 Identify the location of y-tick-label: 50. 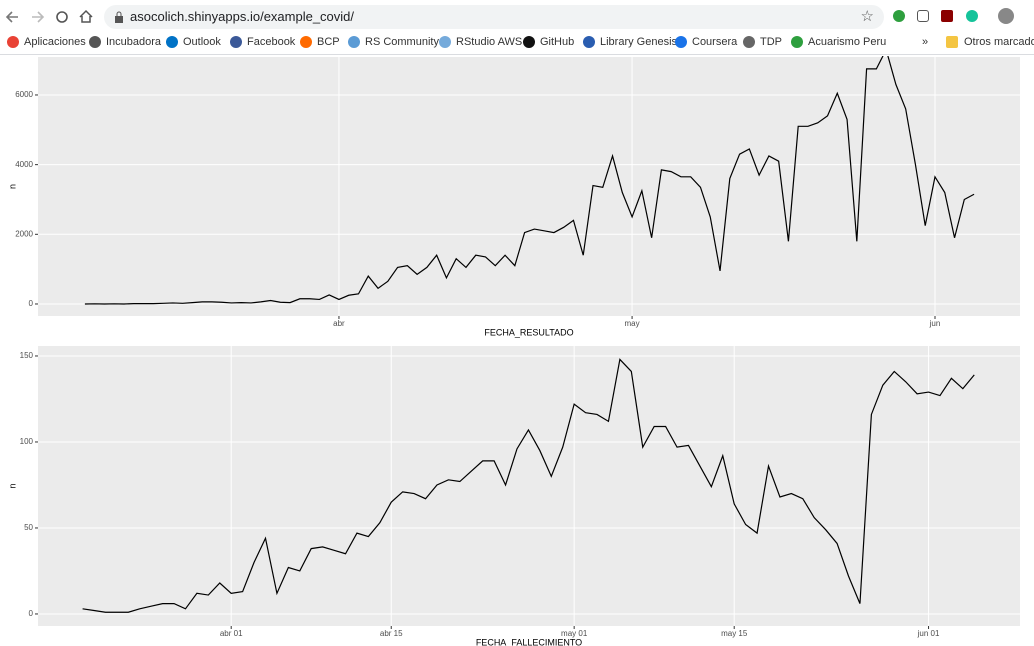
(28, 527).